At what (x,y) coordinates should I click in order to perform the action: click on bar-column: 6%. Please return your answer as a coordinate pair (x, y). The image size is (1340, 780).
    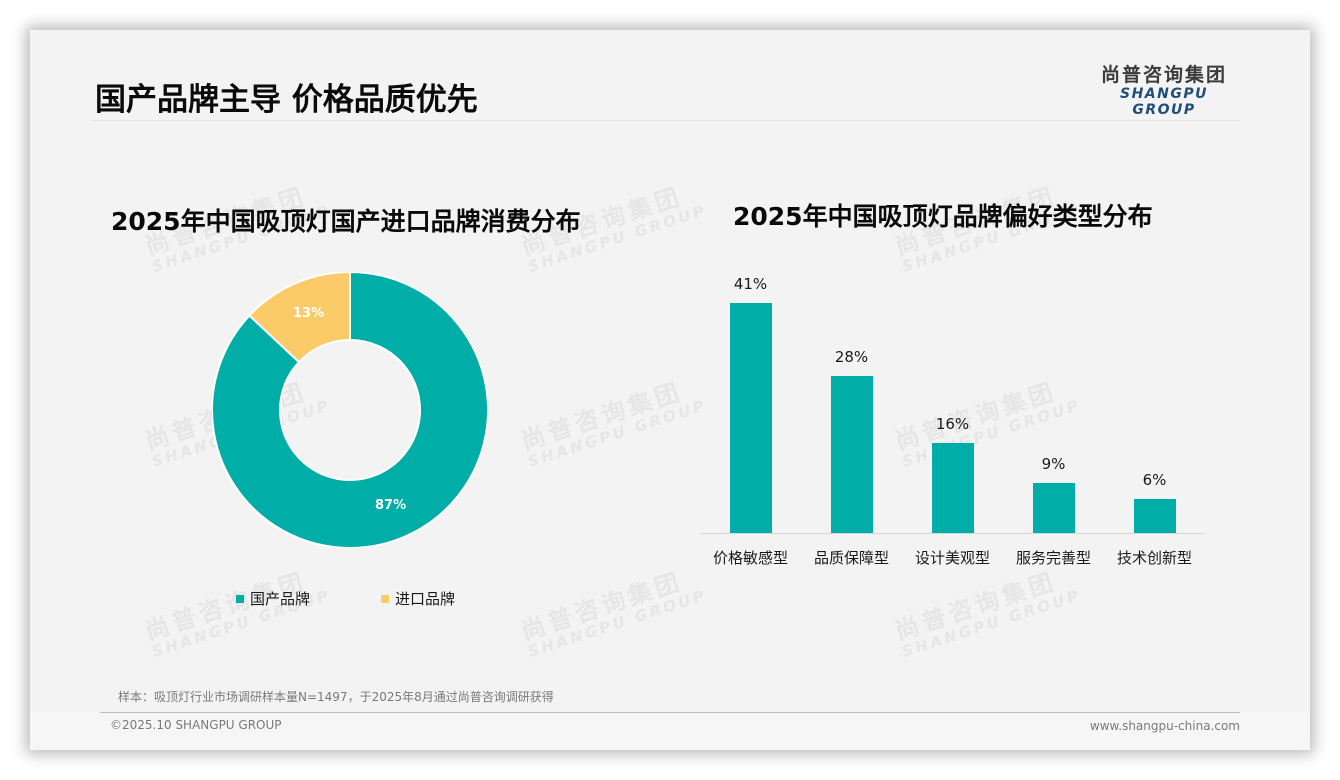
    Looking at the image, I should click on (1154, 502).